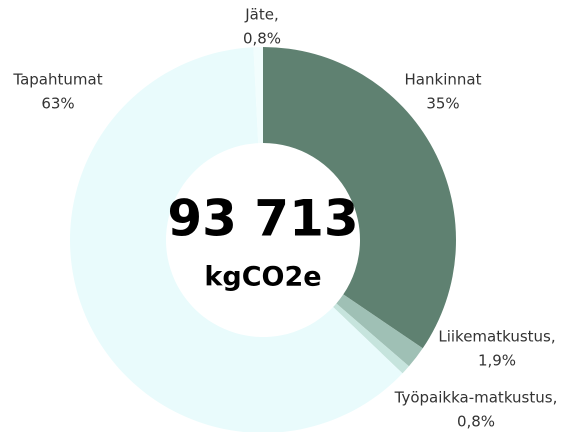 The width and height of the screenshot is (561, 432). What do you see at coordinates (443, 80) in the screenshot?
I see `slice-label: Hankinnat` at bounding box center [443, 80].